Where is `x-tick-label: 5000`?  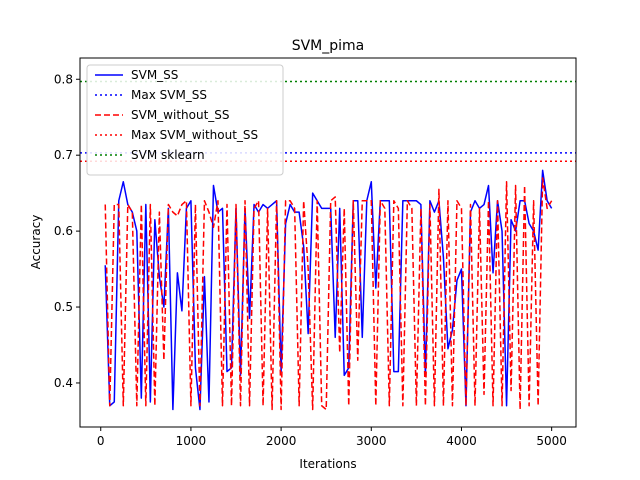 x-tick-label: 5000 is located at coordinates (551, 441).